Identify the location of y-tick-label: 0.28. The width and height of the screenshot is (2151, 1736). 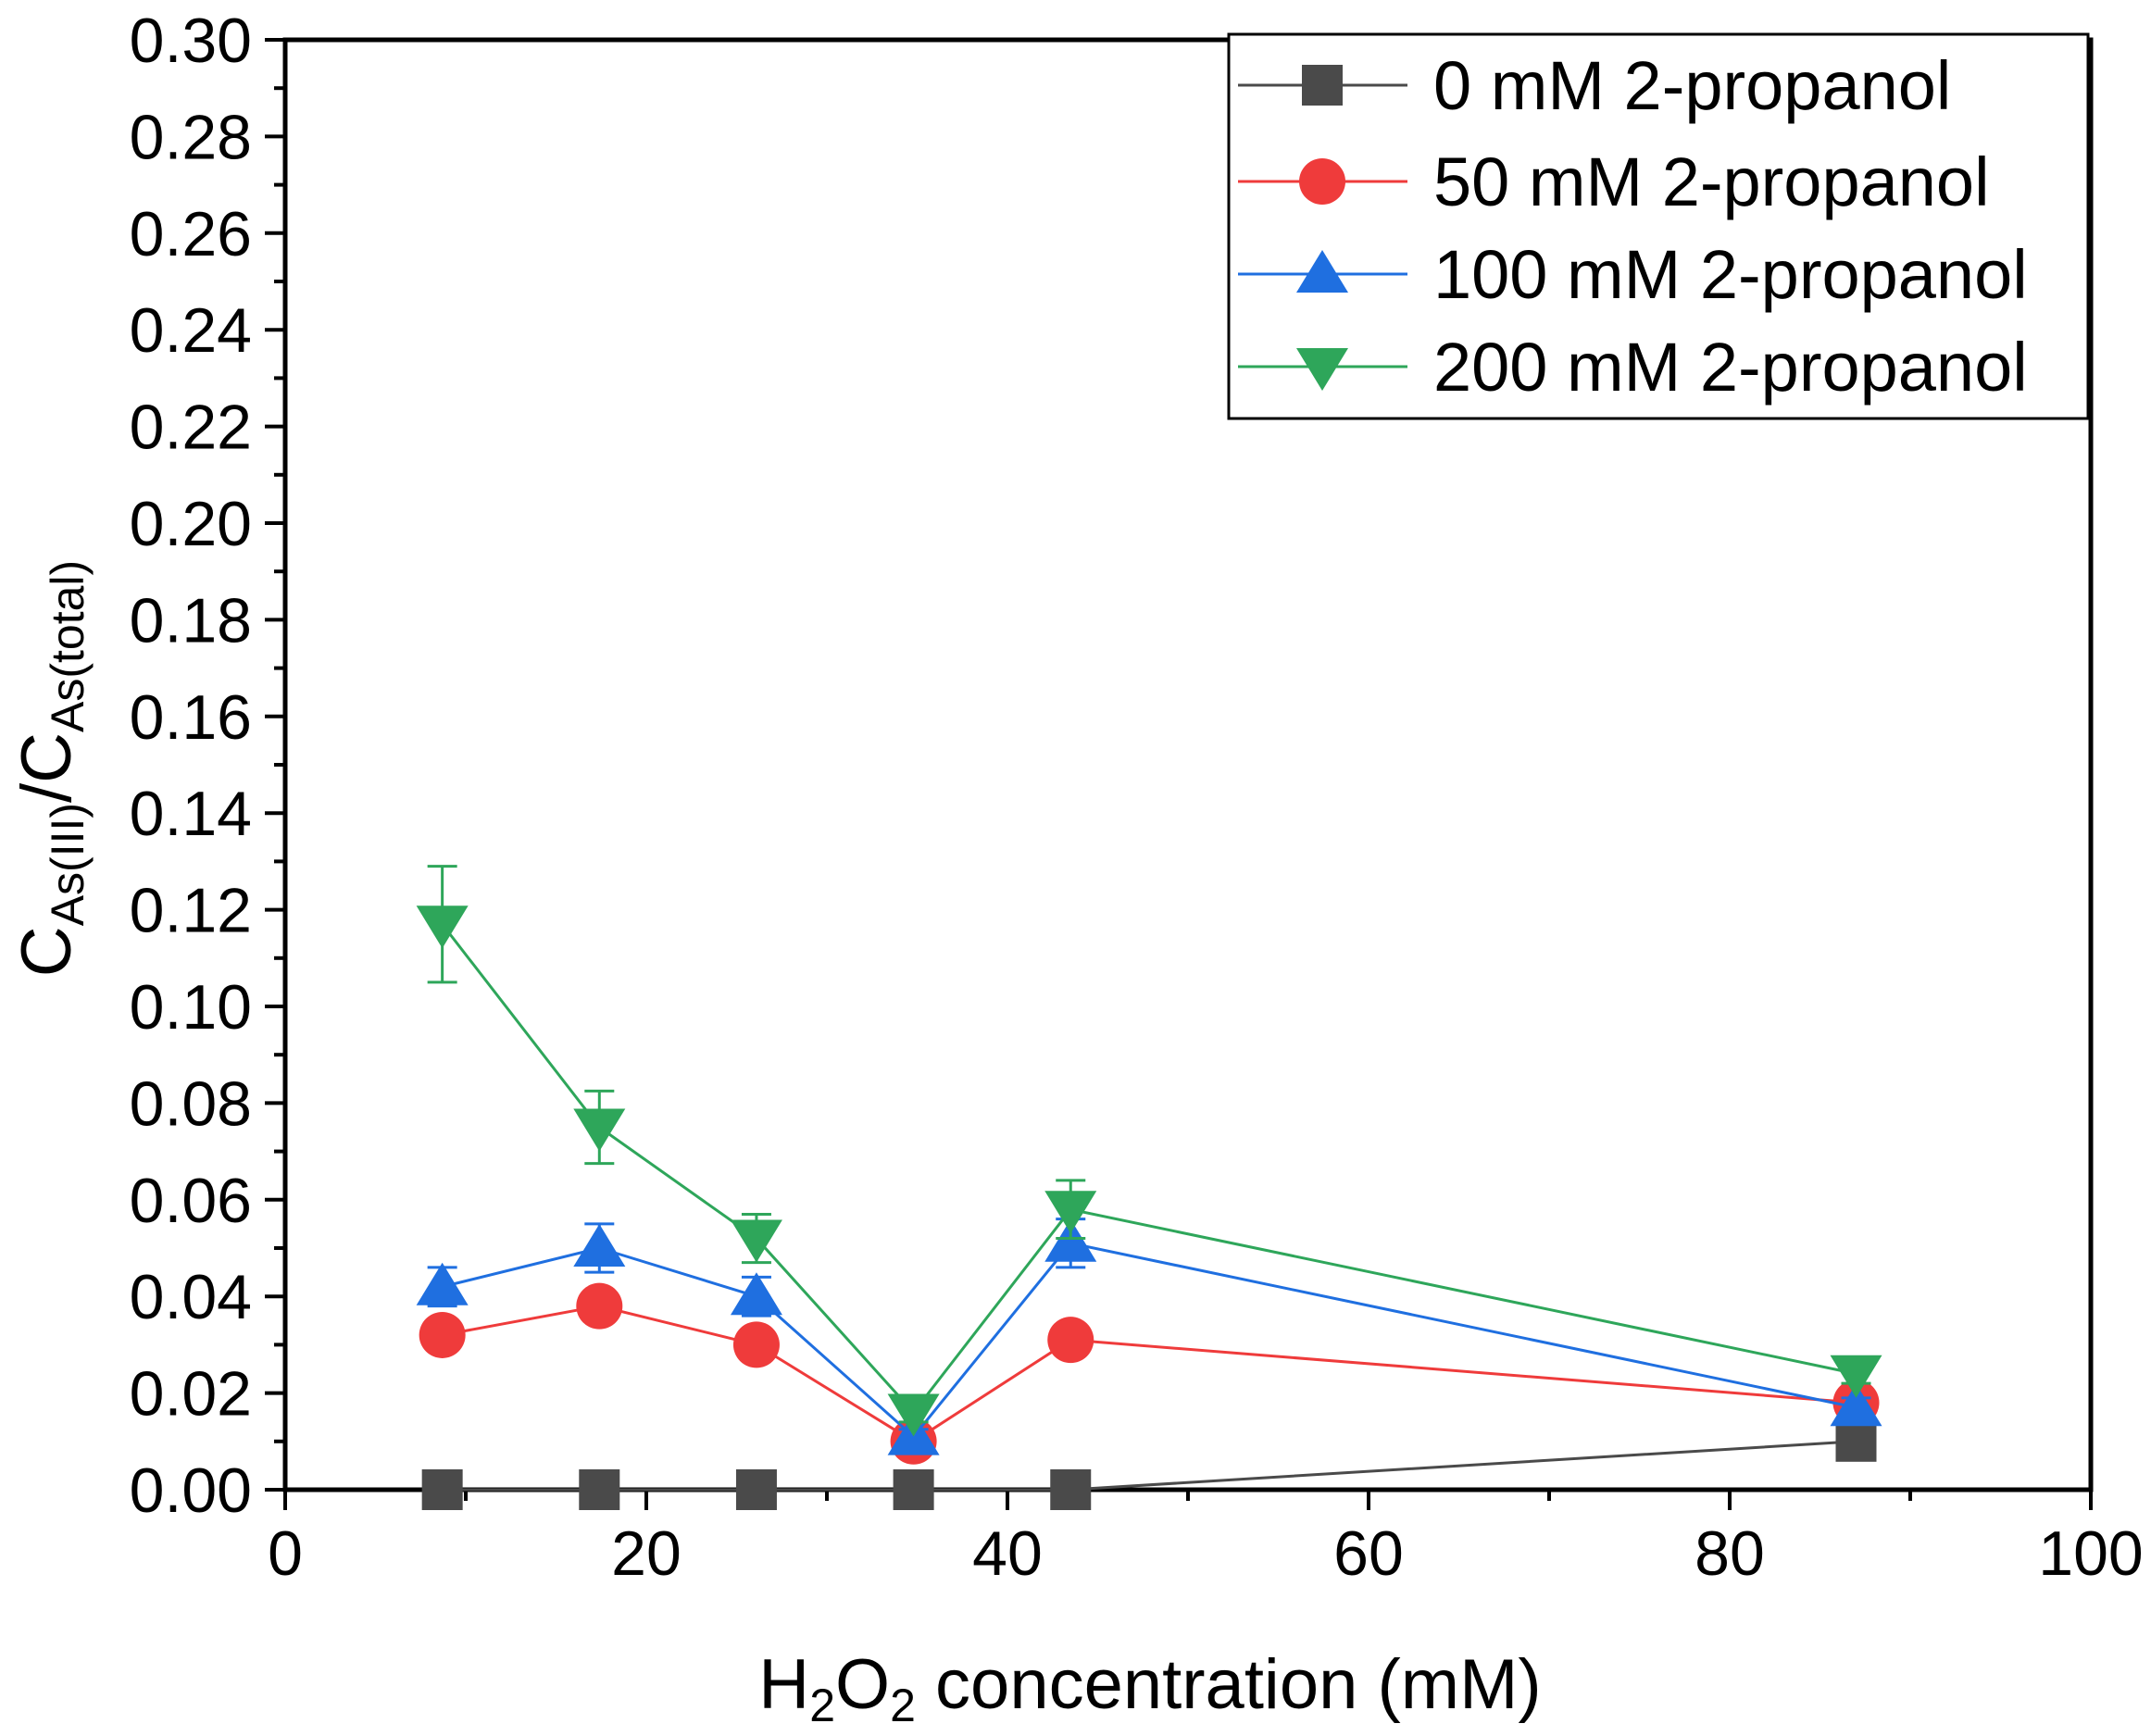
(191, 137).